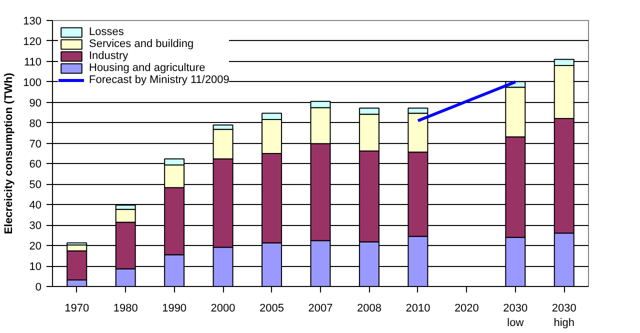  I want to click on y-tick-label: 40, so click(35, 206).